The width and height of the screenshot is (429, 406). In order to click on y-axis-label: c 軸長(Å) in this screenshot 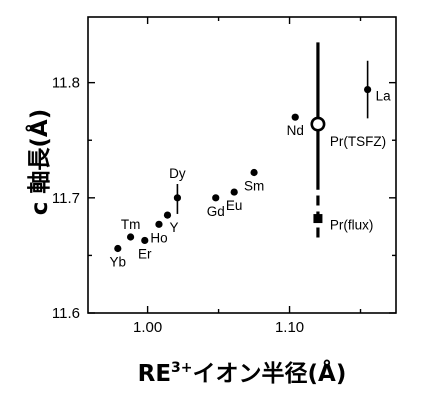, I will do `click(39, 162)`.